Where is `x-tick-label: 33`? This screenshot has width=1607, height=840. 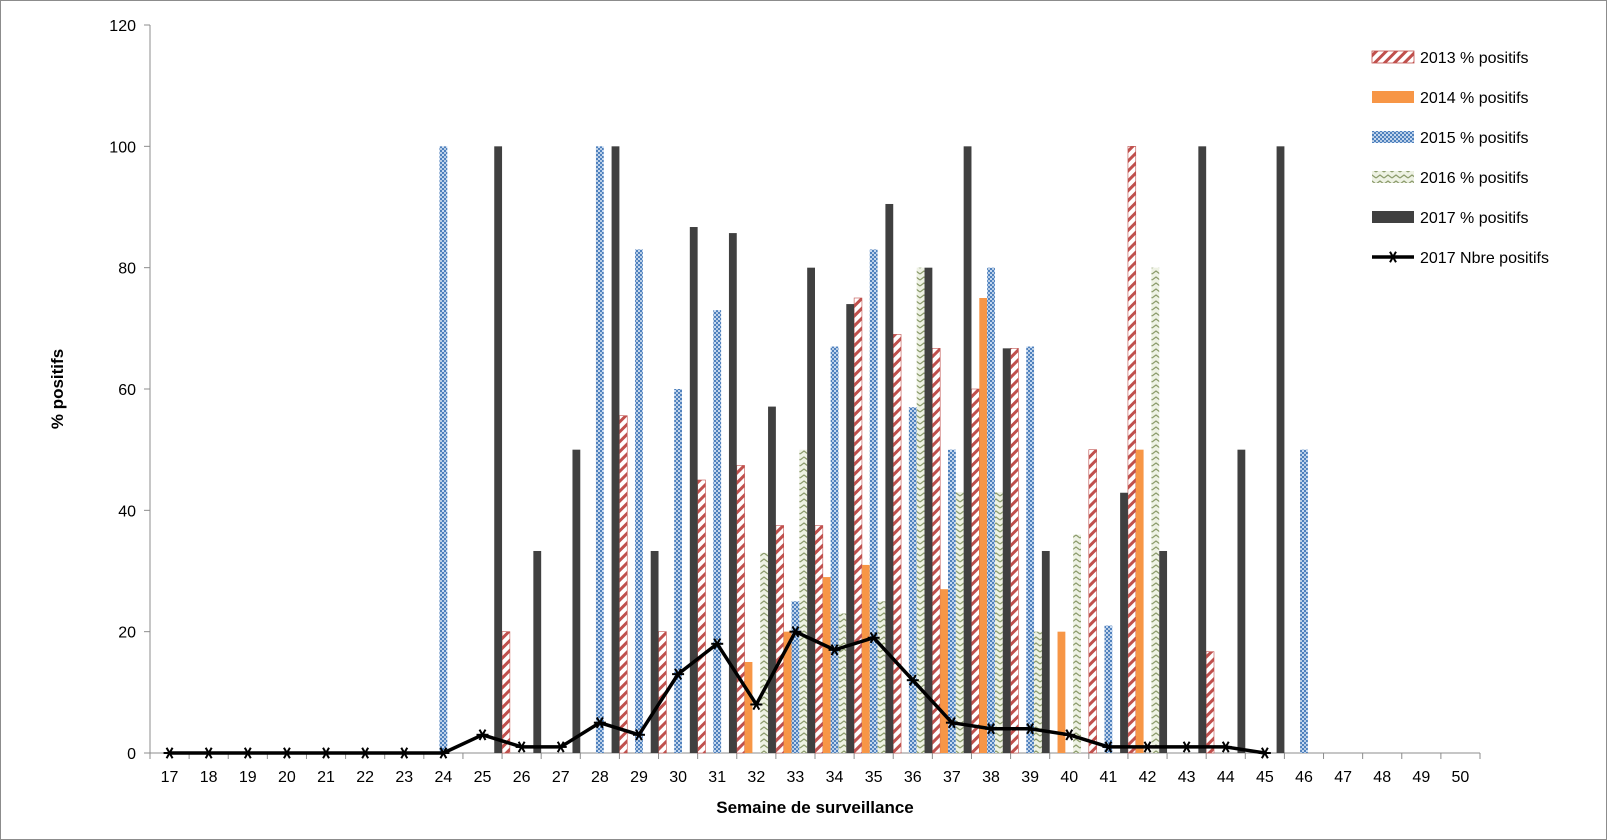
x-tick-label: 33 is located at coordinates (796, 777).